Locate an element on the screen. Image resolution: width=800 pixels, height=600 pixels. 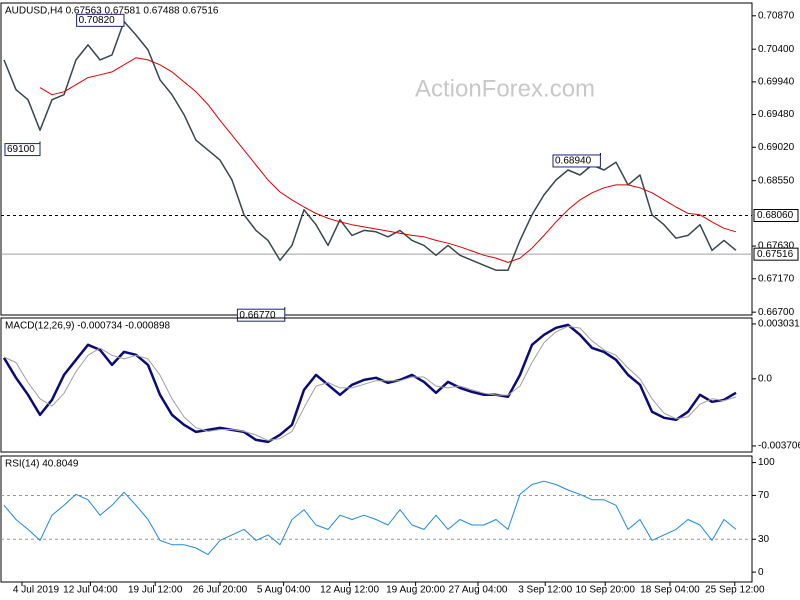
y-tick-label: 0.67630 is located at coordinates (776, 246).